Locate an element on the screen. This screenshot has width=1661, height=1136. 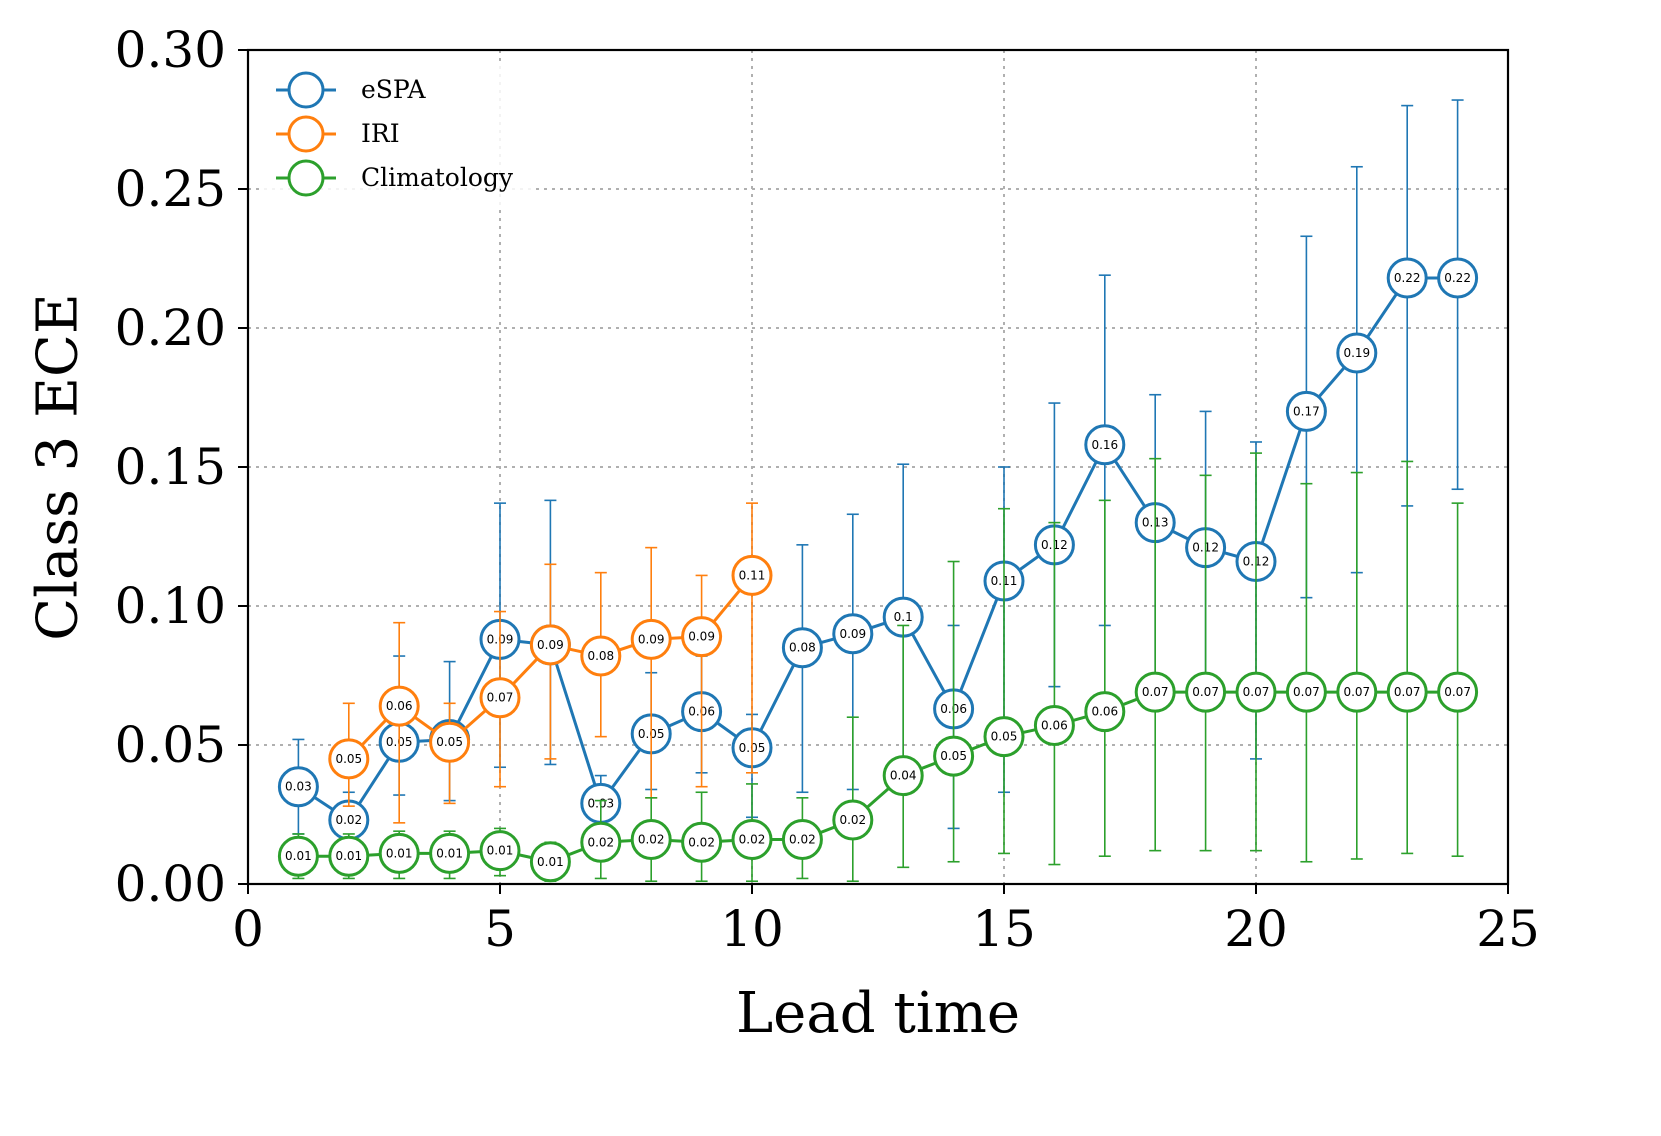
legend-item-climatology: Climatology is located at coordinates (395, 178).